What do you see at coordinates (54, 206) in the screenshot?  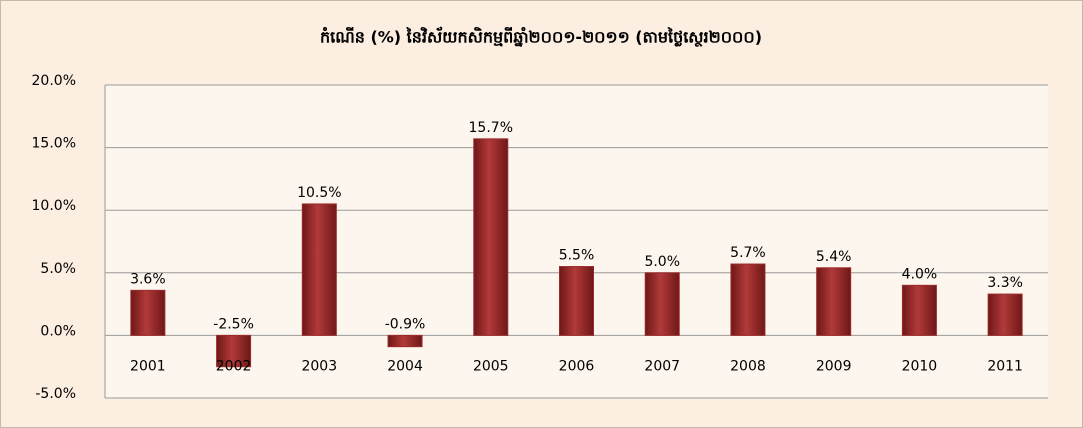 I see `y-tick-label: 10.0%` at bounding box center [54, 206].